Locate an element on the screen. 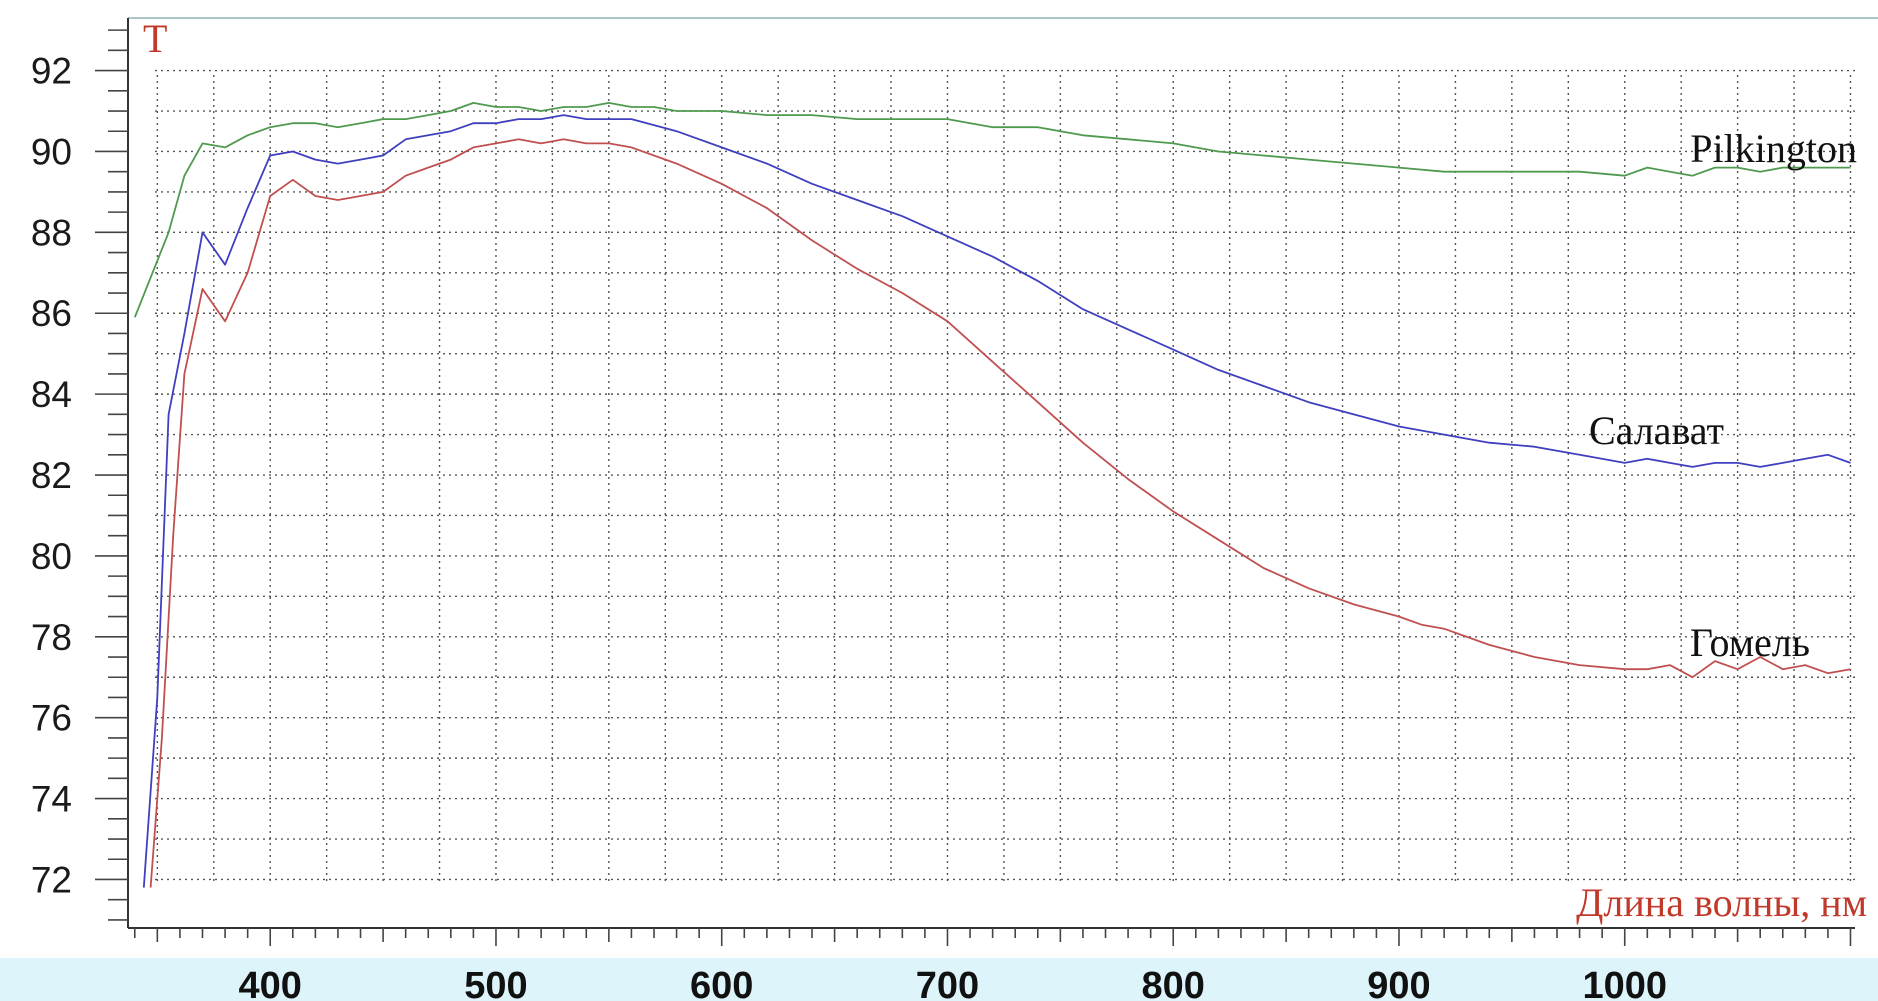  y-tick-label: 80 is located at coordinates (51, 556).